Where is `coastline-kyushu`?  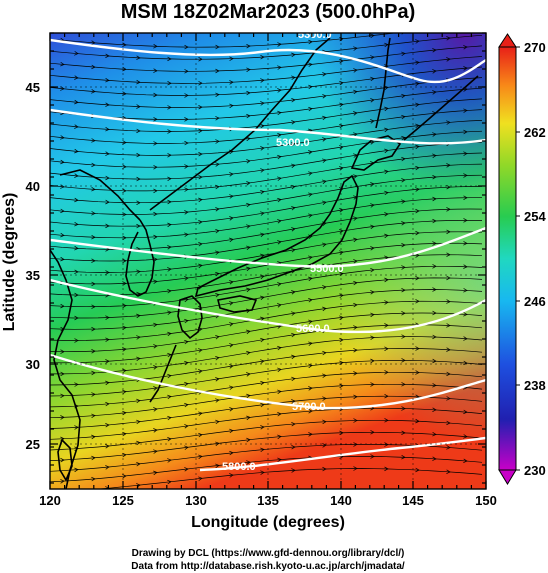 coastline-kyushu is located at coordinates (190, 317).